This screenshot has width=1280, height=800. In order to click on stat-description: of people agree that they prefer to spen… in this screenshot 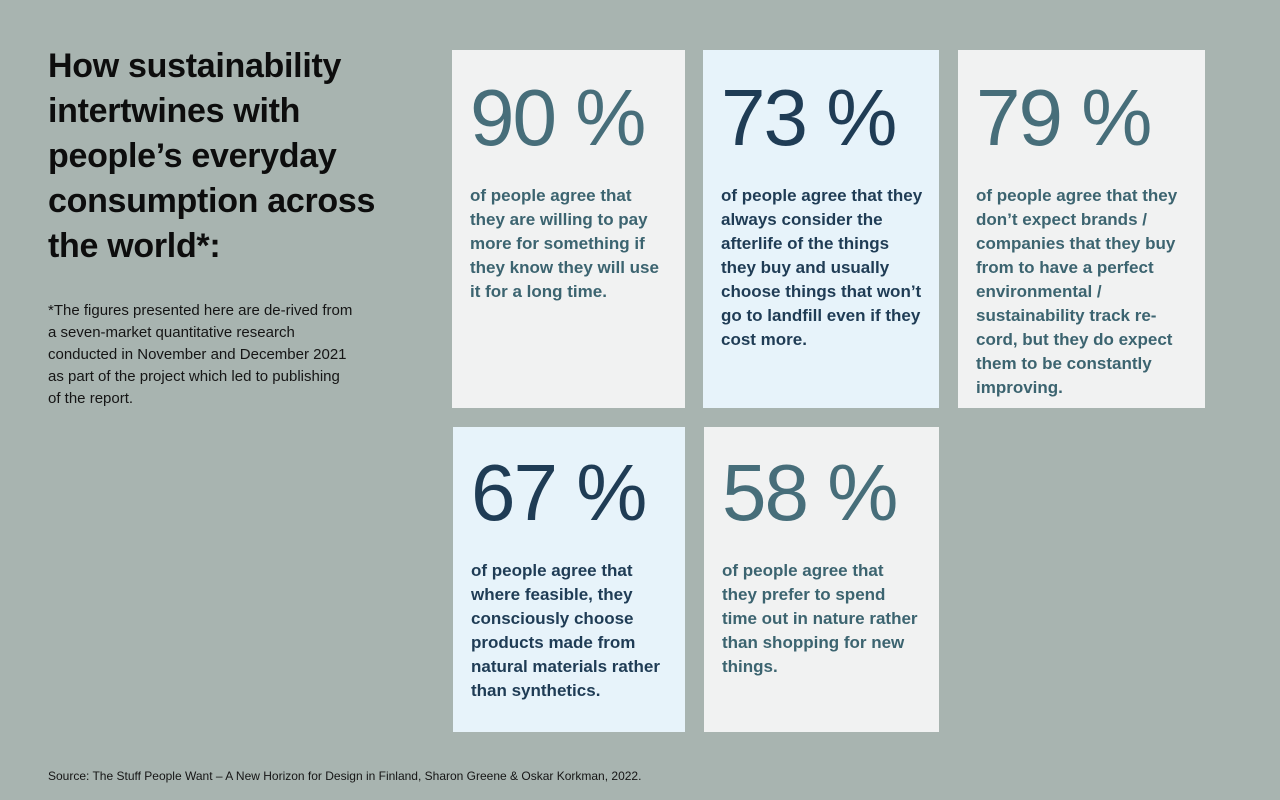, I will do `click(820, 618)`.